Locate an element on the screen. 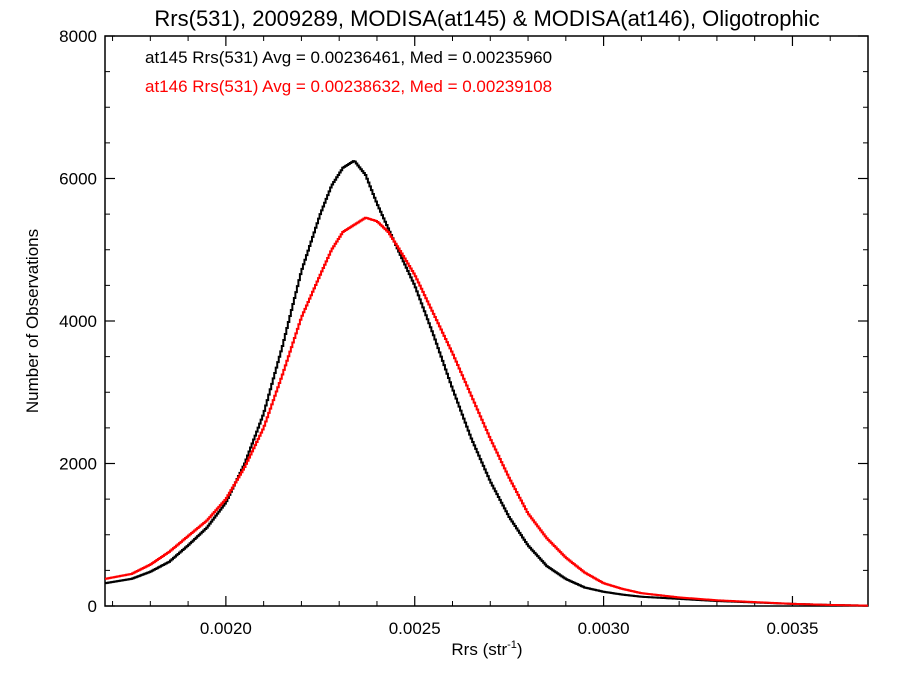  x-tick-label: 0.0030 is located at coordinates (604, 628).